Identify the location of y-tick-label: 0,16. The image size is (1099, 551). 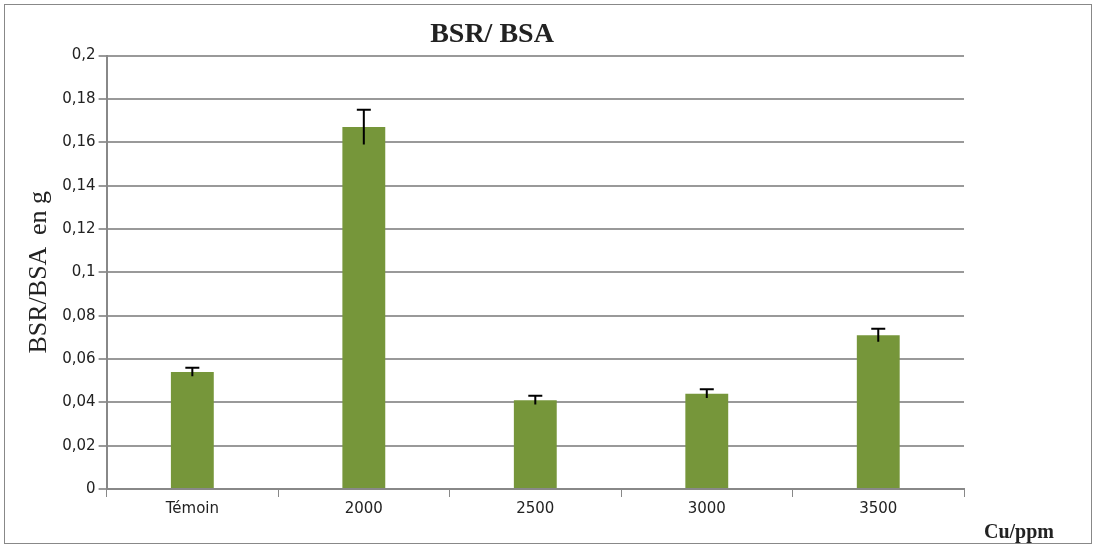
(79, 141).